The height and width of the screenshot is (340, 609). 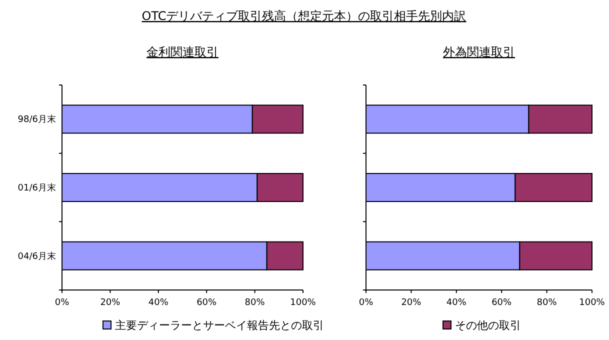 I want to click on y-tick-label: 98/6月末, so click(x=37, y=120).